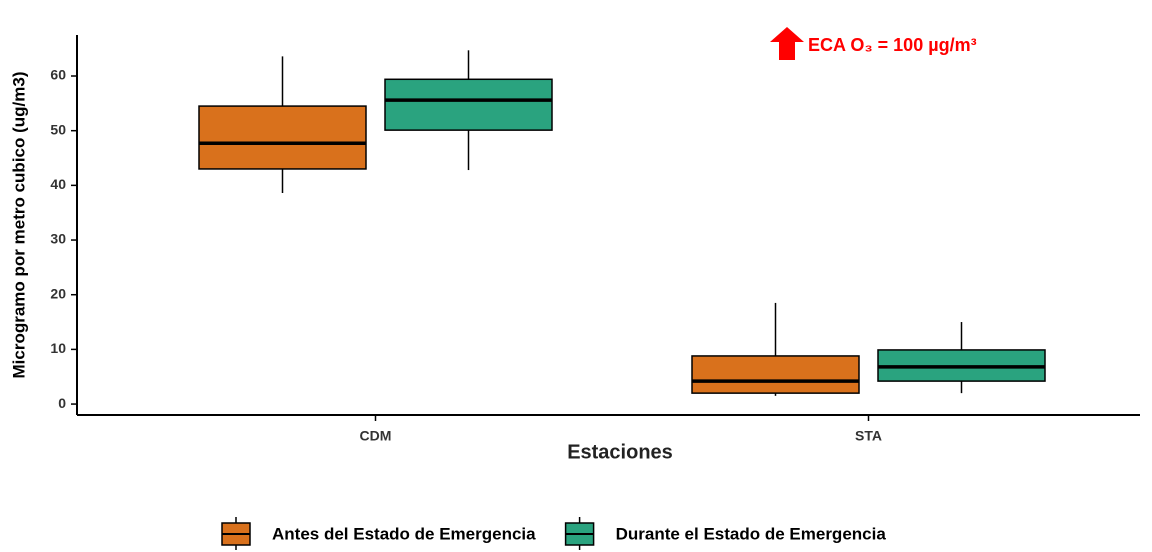  Describe the element at coordinates (620, 452) in the screenshot. I see `x-axis-title: Estaciones` at that location.